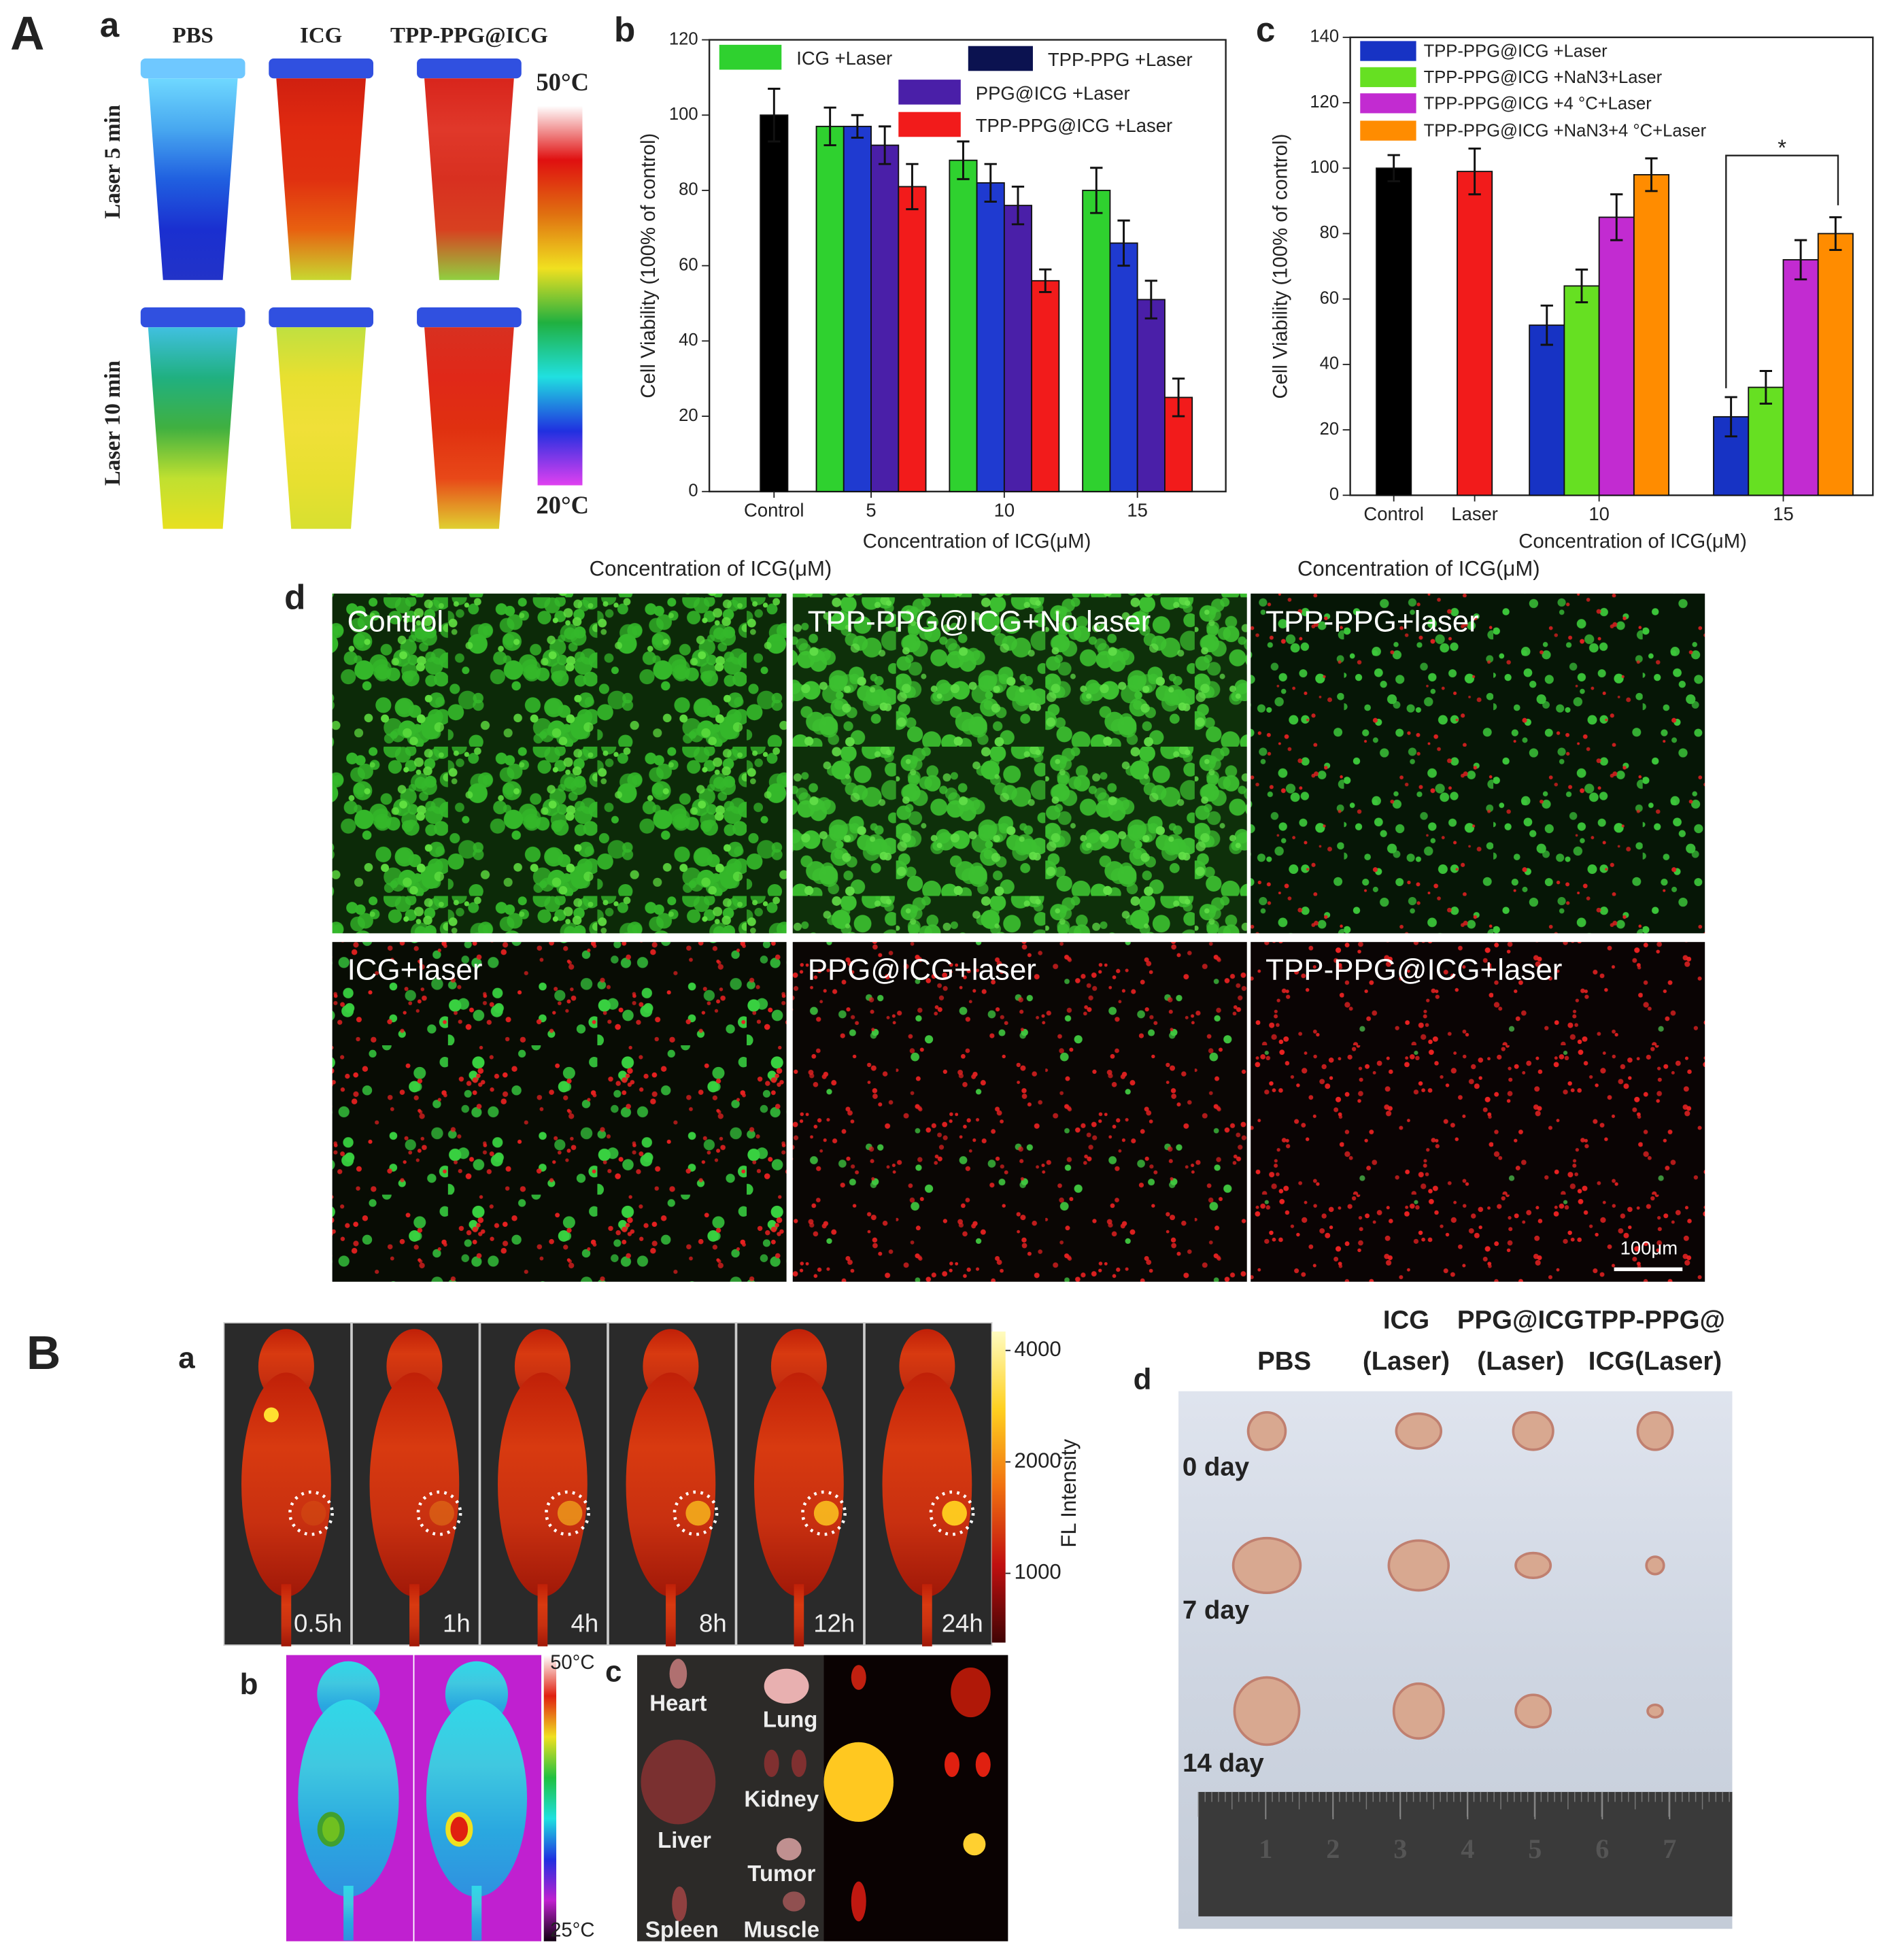  I want to click on day-label: 7 day, so click(1216, 1610).